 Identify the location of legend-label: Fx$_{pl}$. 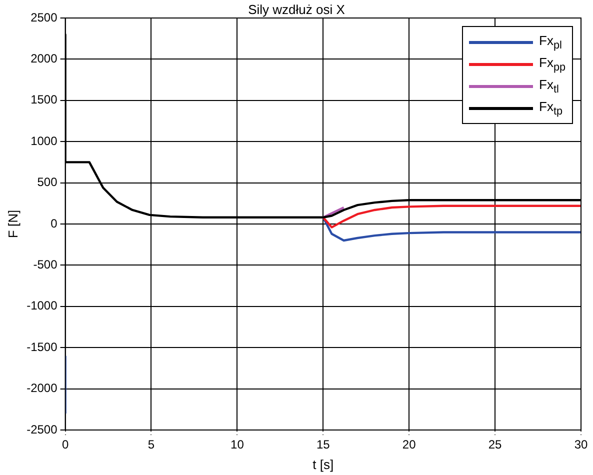
(550, 42).